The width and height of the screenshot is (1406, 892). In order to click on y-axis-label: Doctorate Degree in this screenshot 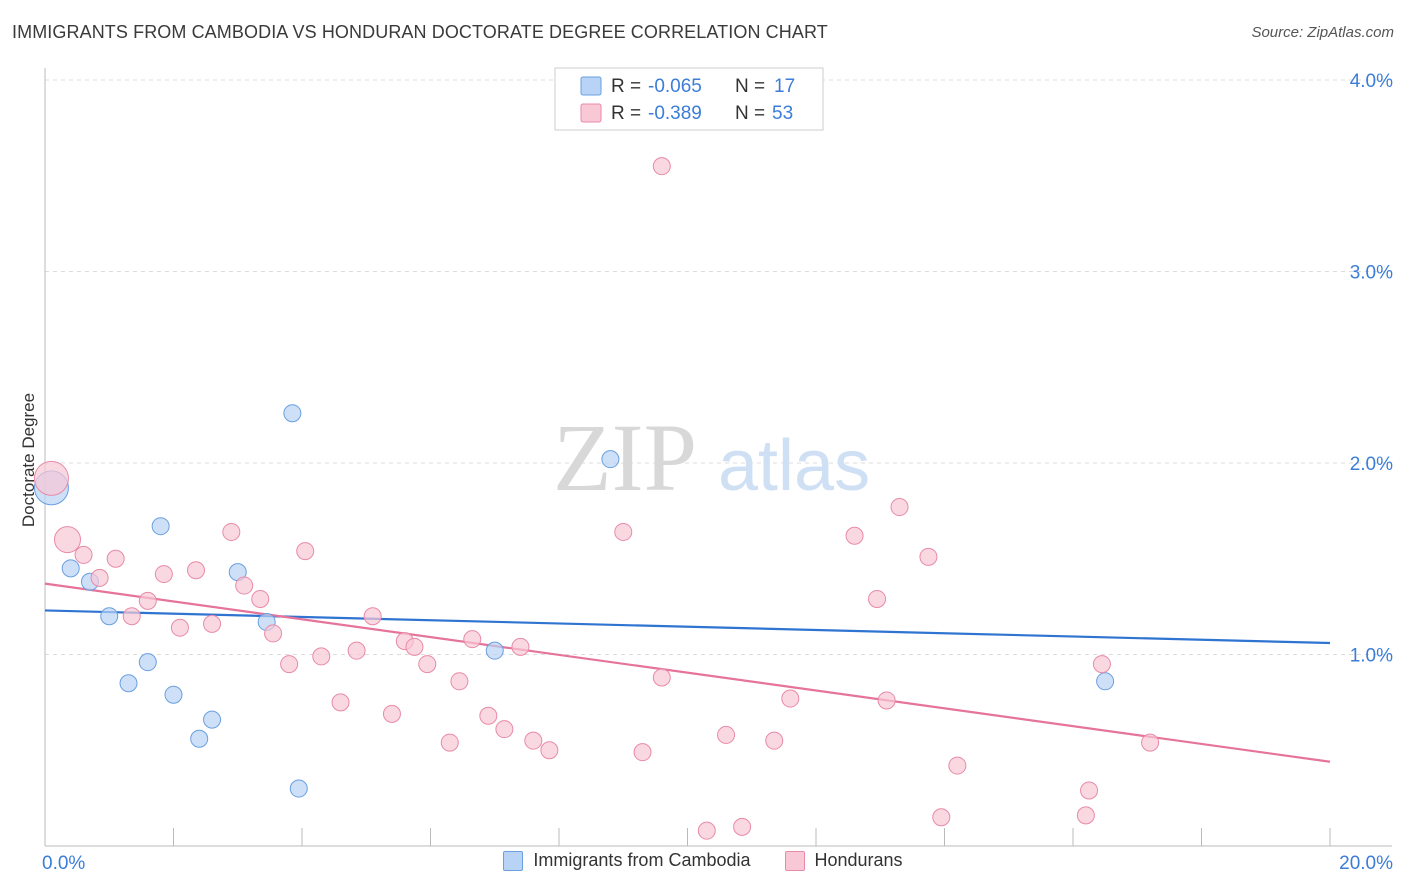, I will do `click(28, 460)`.